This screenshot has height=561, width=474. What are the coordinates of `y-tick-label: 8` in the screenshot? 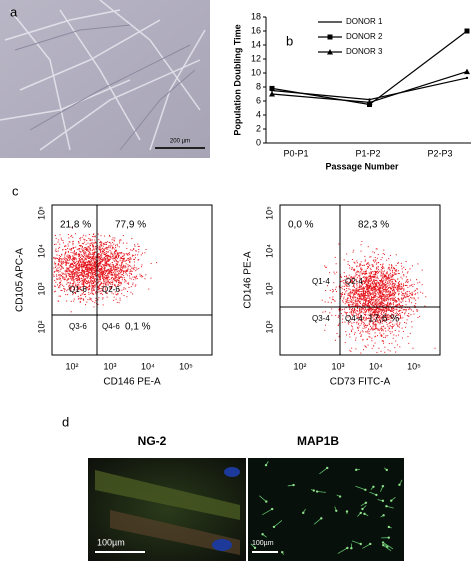 It's located at (258, 86).